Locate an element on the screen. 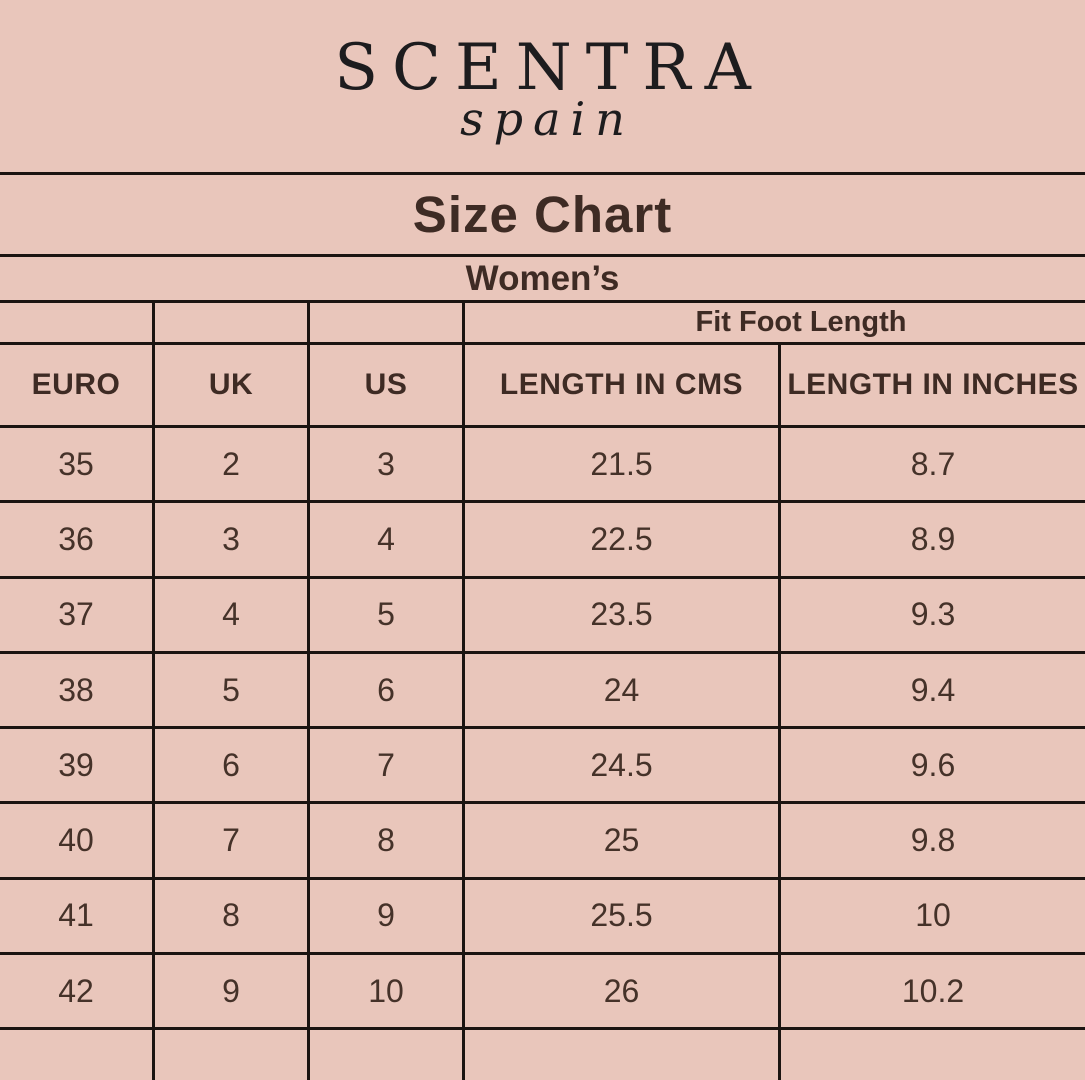 The height and width of the screenshot is (1080, 1085). table-row: 37 4 5 23.5 9.3 is located at coordinates (542, 616).